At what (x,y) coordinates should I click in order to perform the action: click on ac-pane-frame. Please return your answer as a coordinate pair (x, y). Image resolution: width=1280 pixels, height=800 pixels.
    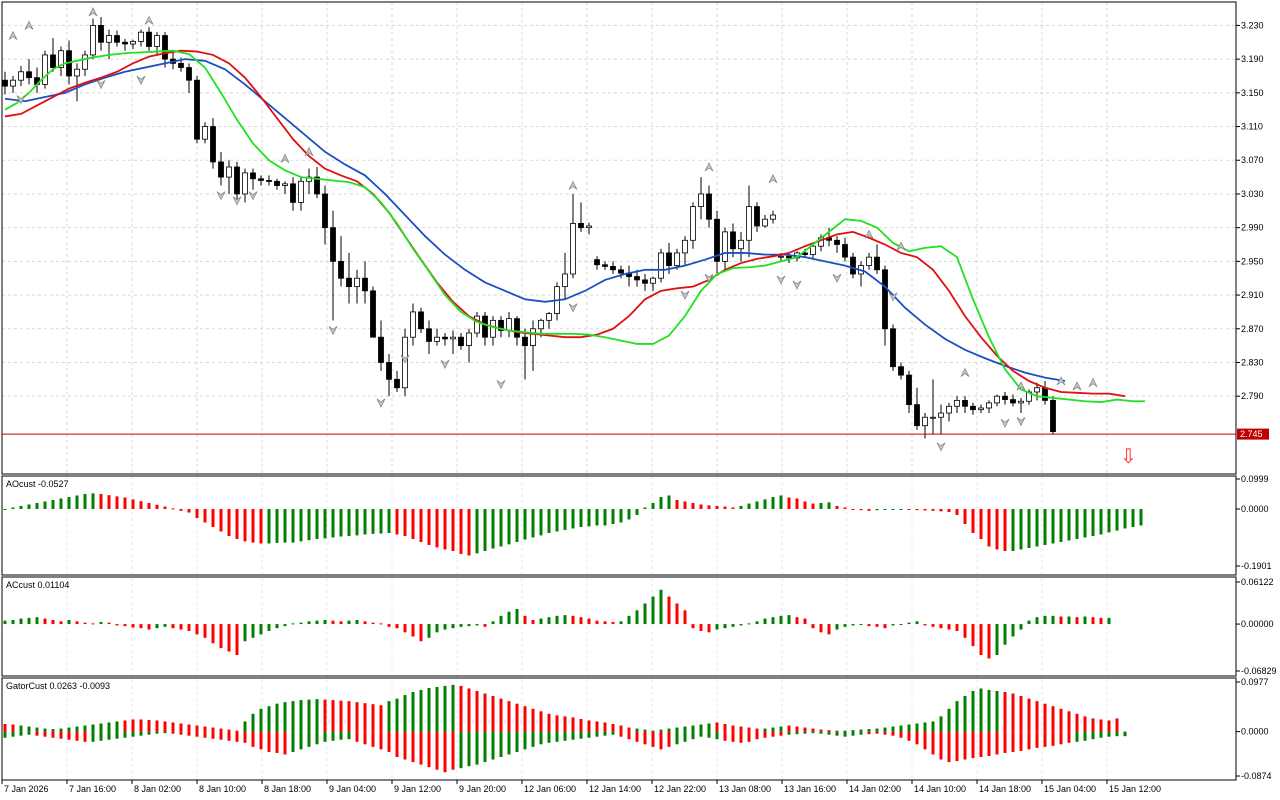
    Looking at the image, I should click on (619, 626).